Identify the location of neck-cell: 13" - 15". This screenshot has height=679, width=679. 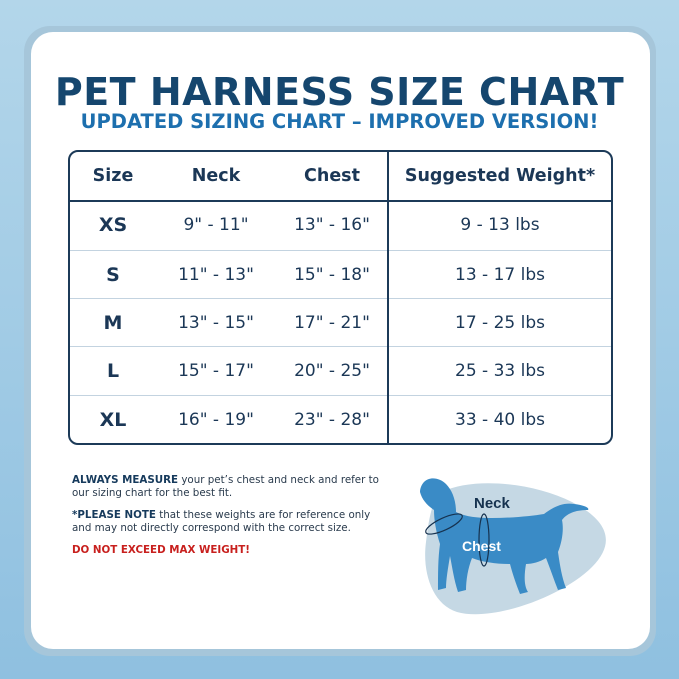
(216, 323).